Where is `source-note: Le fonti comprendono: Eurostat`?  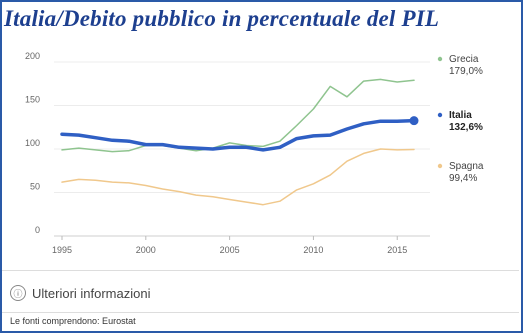
source-note: Le fonti comprendono: Eurostat is located at coordinates (73, 321).